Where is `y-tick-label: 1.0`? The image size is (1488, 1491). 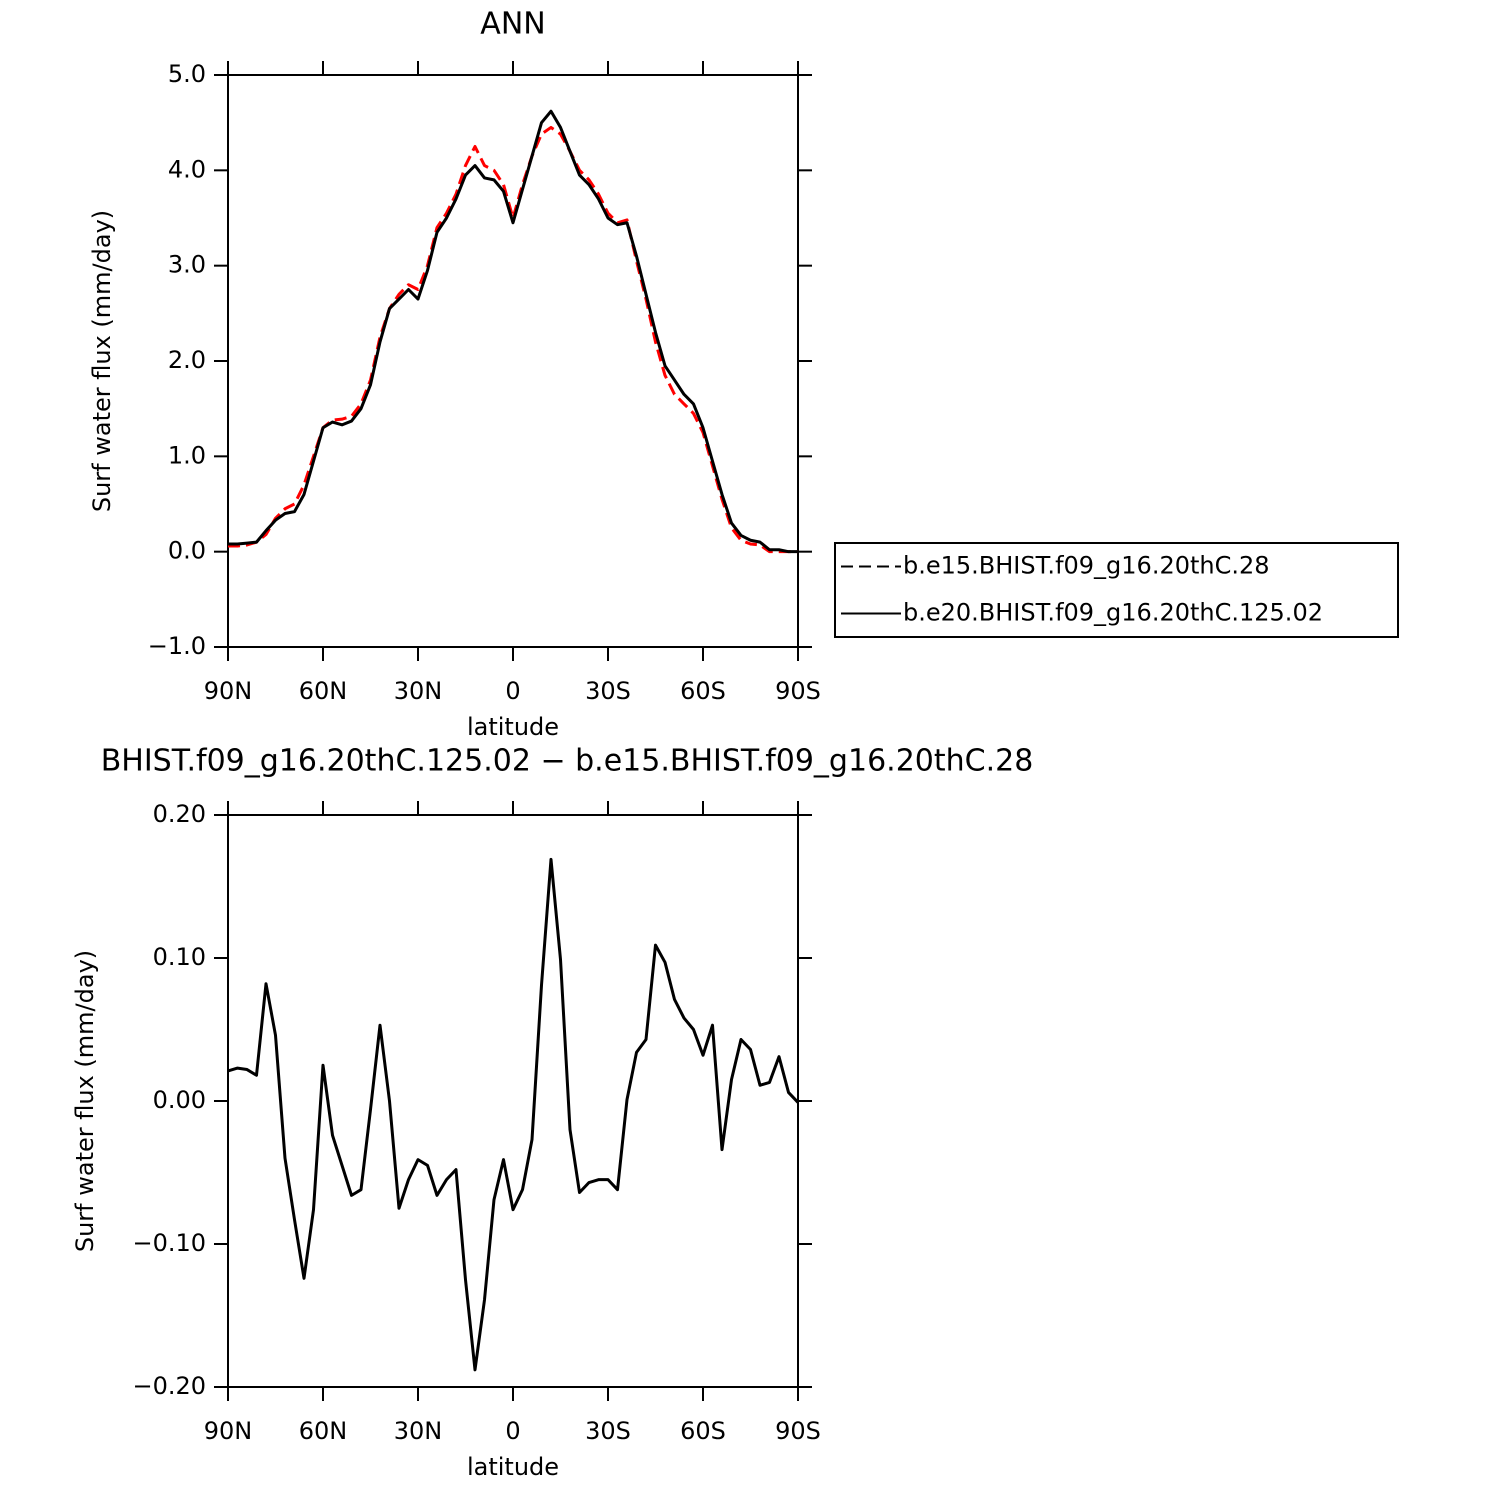
y-tick-label: 1.0 is located at coordinates (187, 455).